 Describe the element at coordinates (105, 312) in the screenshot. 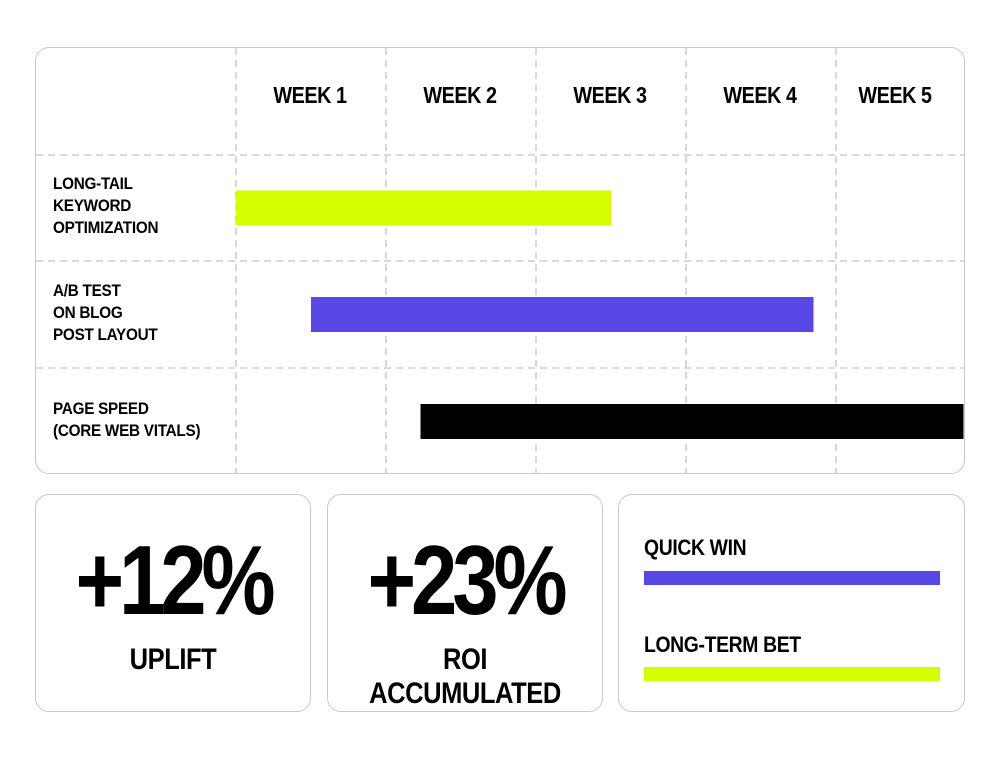

I see `task-label-2: A/B TEST ON BLOG POST LAYOUT` at that location.